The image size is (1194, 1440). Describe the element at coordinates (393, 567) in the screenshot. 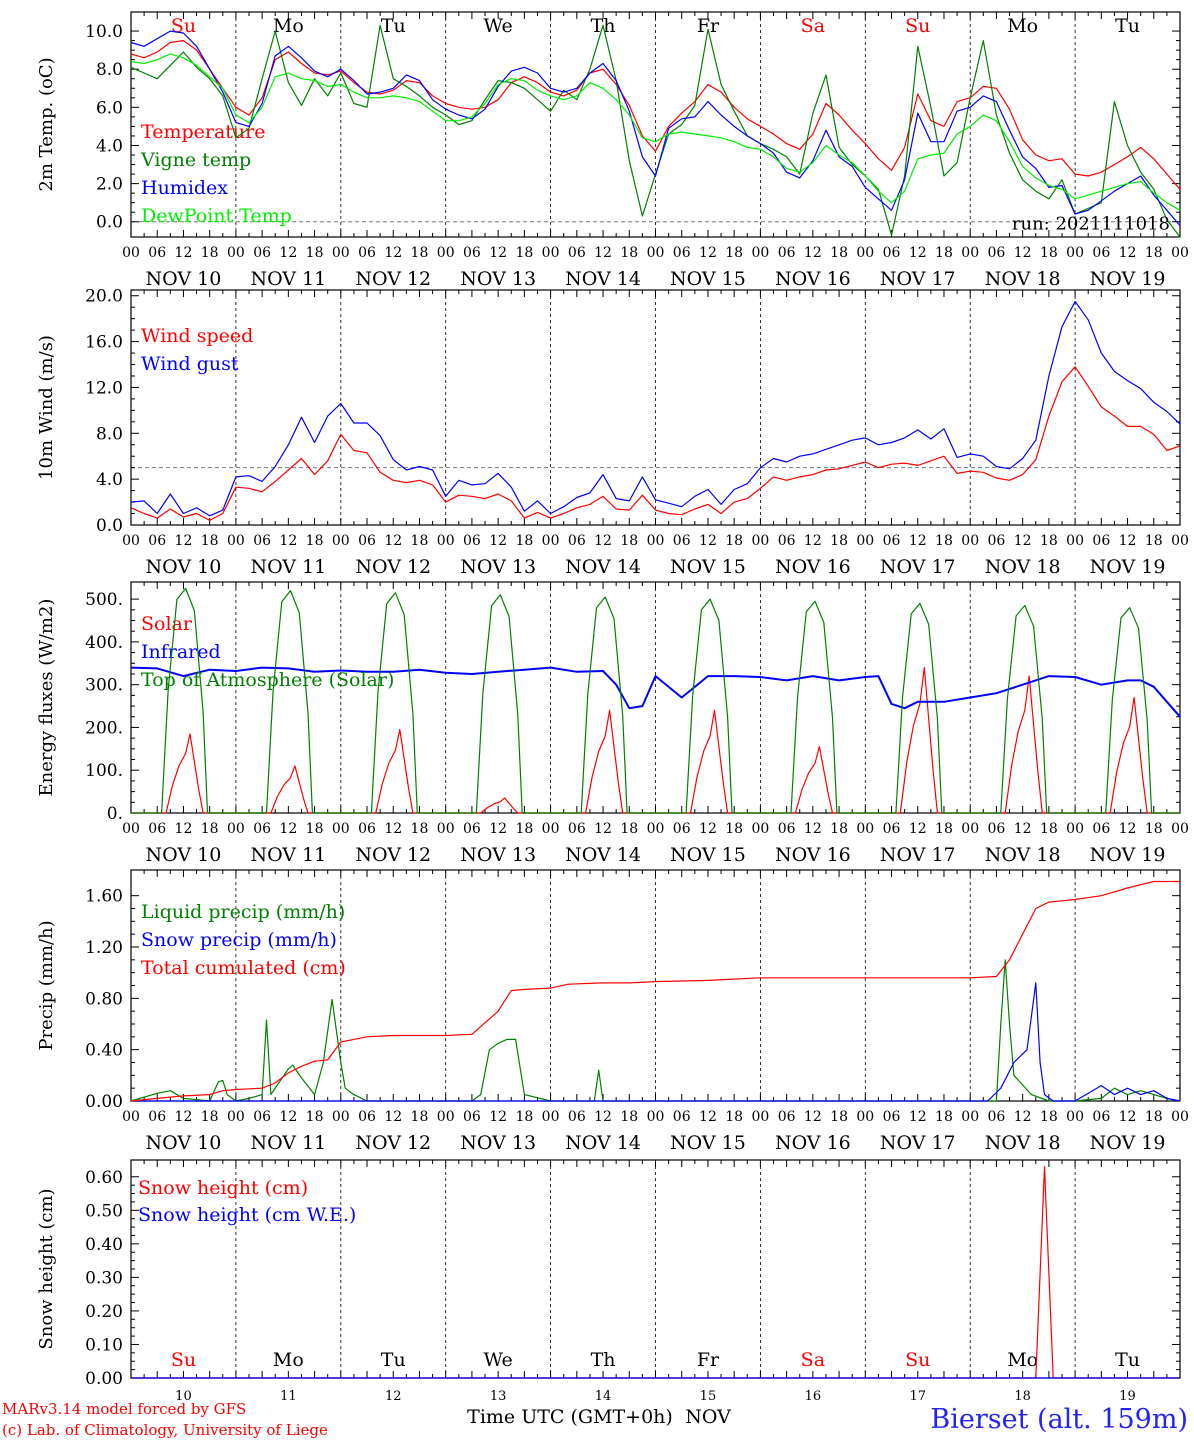

I see `x-date-label: NOV 12` at that location.